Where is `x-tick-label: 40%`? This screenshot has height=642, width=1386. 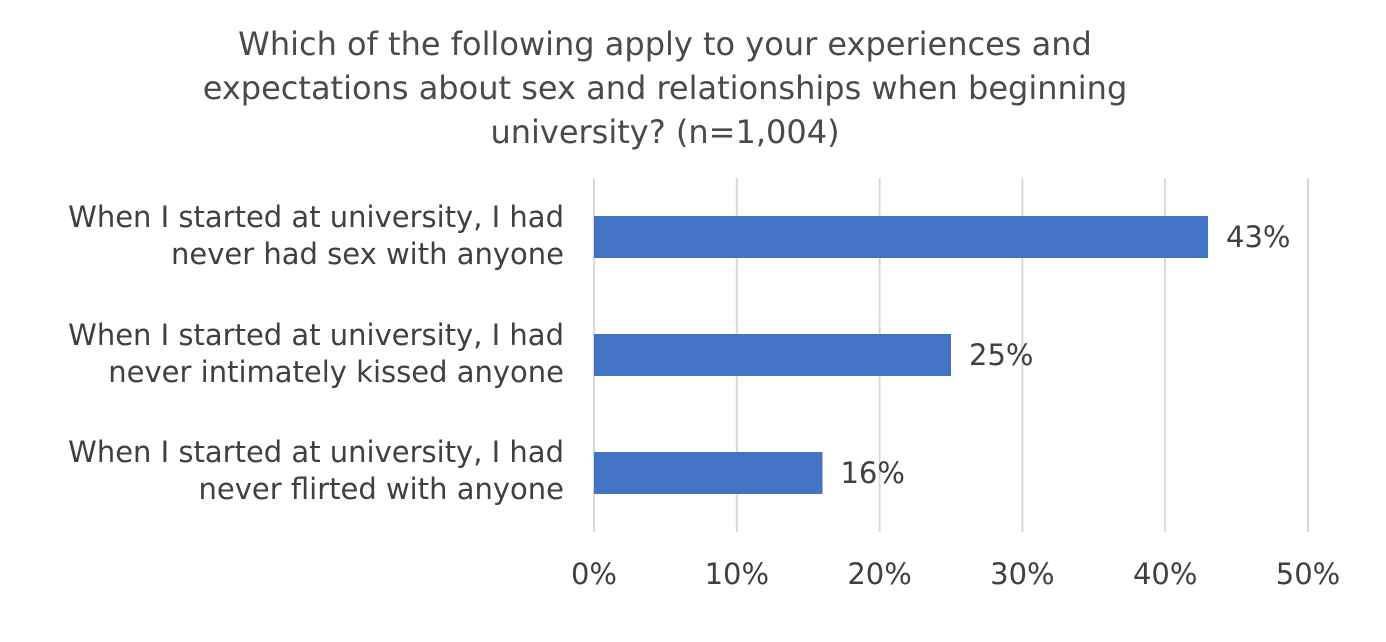 x-tick-label: 40% is located at coordinates (1165, 574).